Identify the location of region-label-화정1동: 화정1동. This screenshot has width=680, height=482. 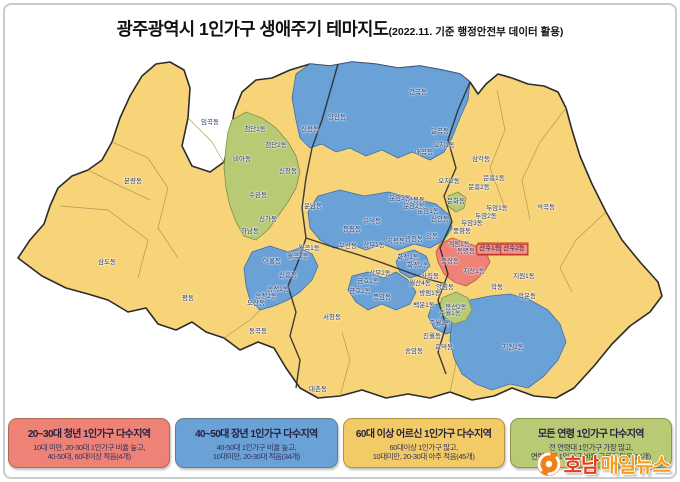
(408, 257).